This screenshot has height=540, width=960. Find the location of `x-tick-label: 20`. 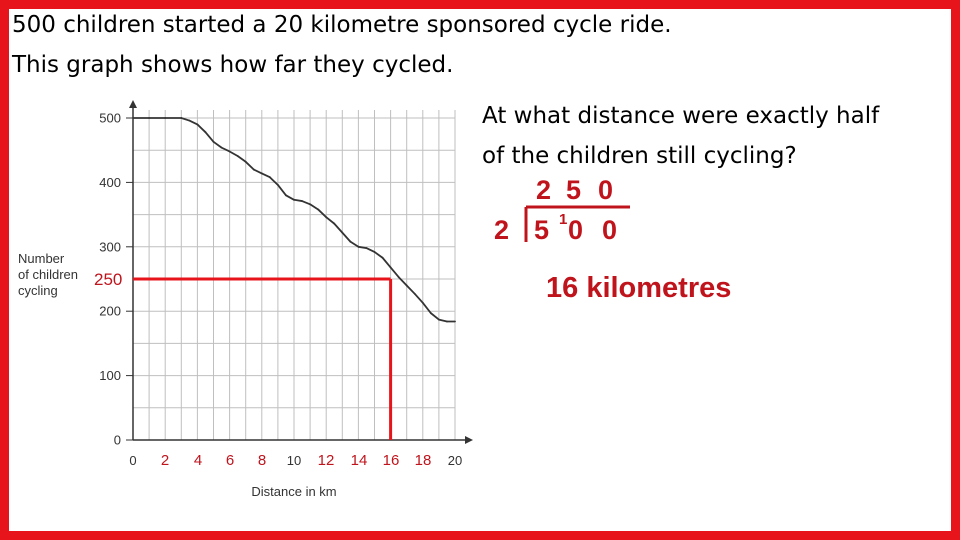

x-tick-label: 20 is located at coordinates (455, 460).